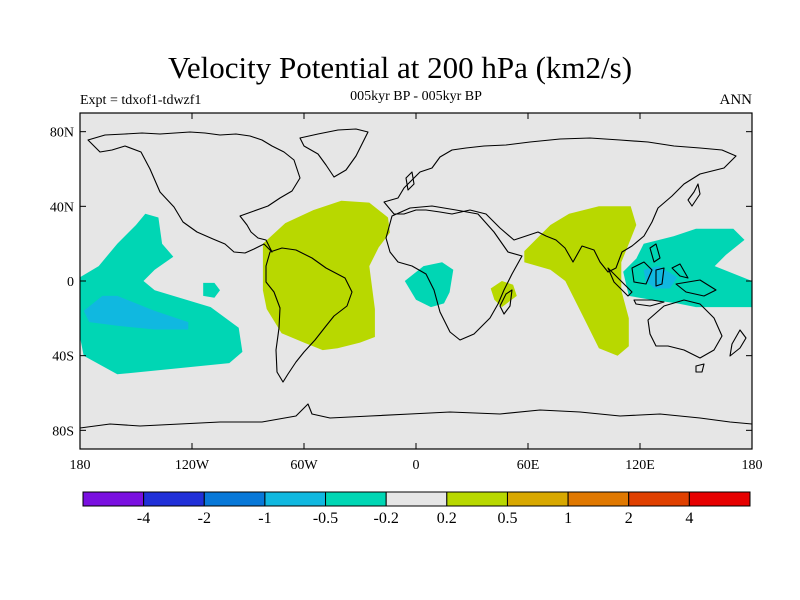 The height and width of the screenshot is (600, 800). What do you see at coordinates (736, 100) in the screenshot?
I see `period-label: ANN` at bounding box center [736, 100].